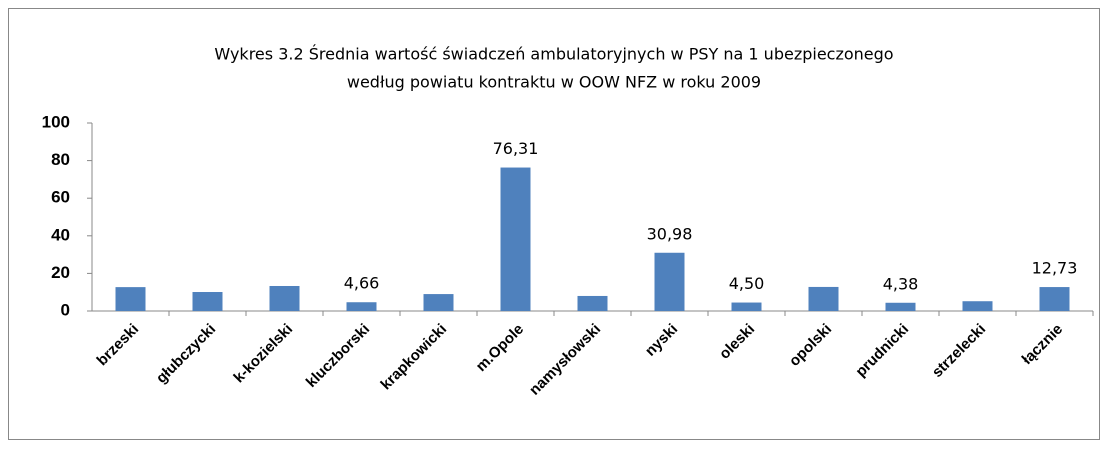 The height and width of the screenshot is (452, 1109). What do you see at coordinates (747, 283) in the screenshot?
I see `data-label: 4,50` at bounding box center [747, 283].